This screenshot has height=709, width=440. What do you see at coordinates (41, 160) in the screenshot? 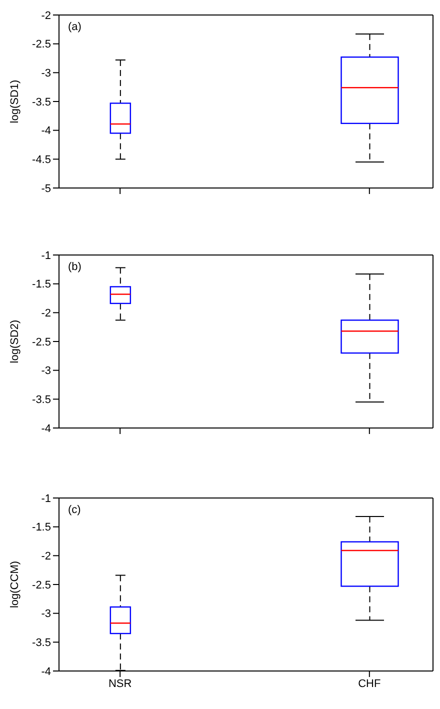
I see `y-tick-label: -4.5` at bounding box center [41, 160].